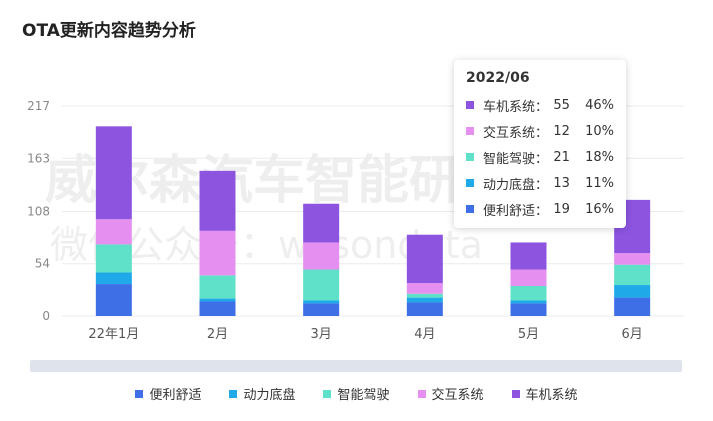 The width and height of the screenshot is (713, 421). What do you see at coordinates (46, 316) in the screenshot?
I see `y-tick-label: 0` at bounding box center [46, 316].